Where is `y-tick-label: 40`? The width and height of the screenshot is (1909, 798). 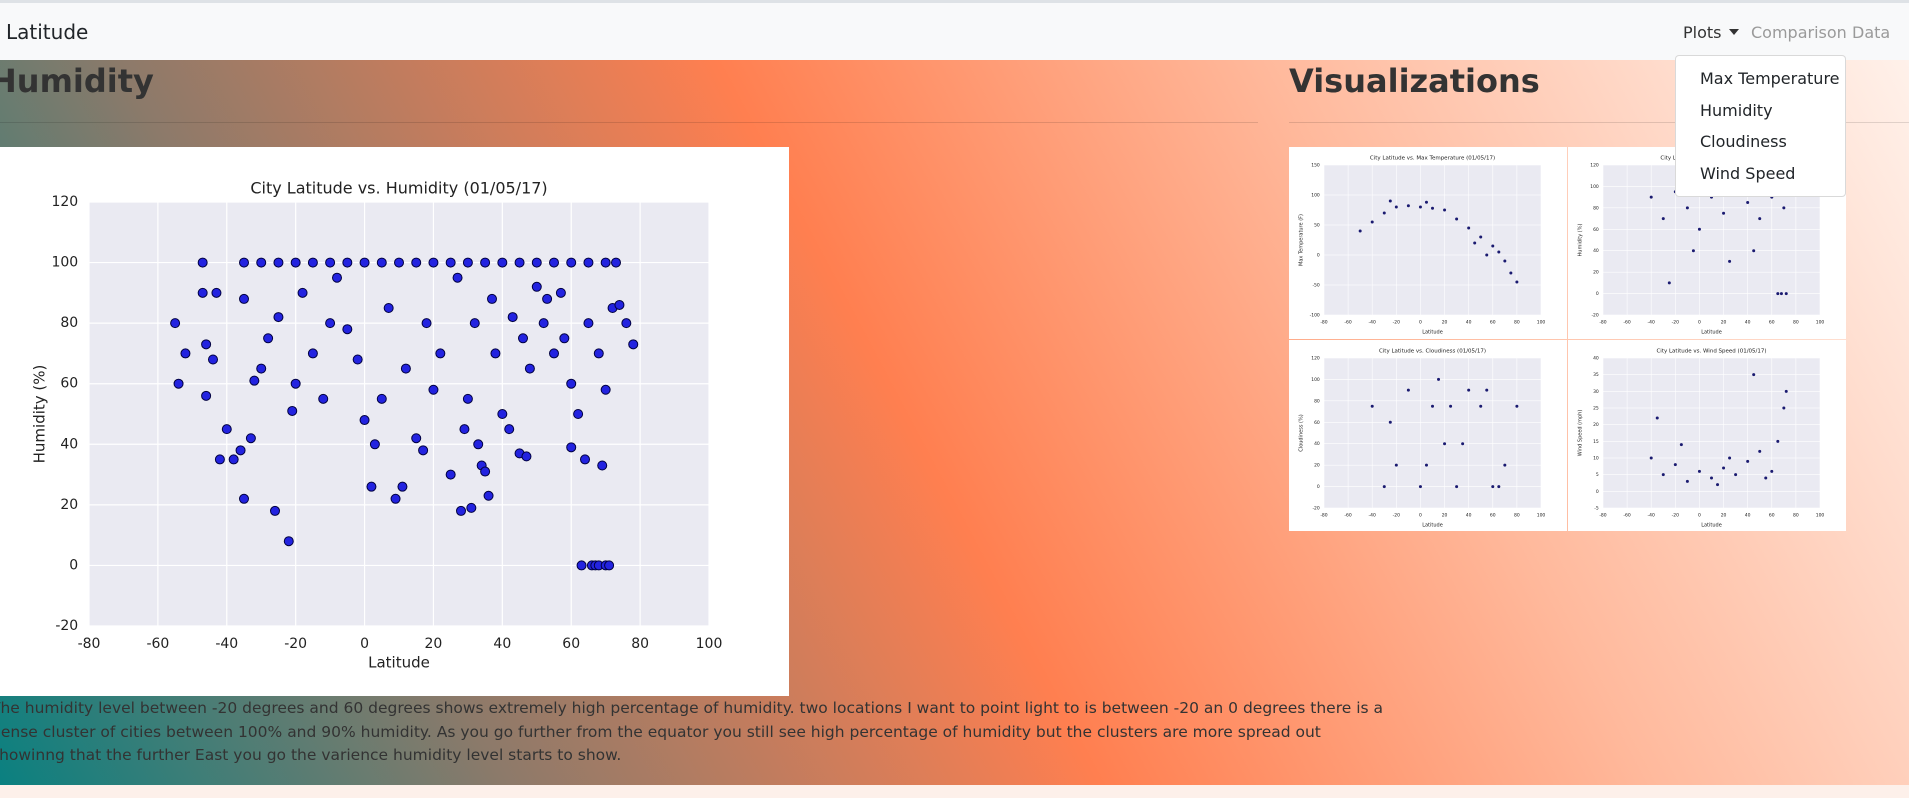 y-tick-label: 40 is located at coordinates (1317, 444).